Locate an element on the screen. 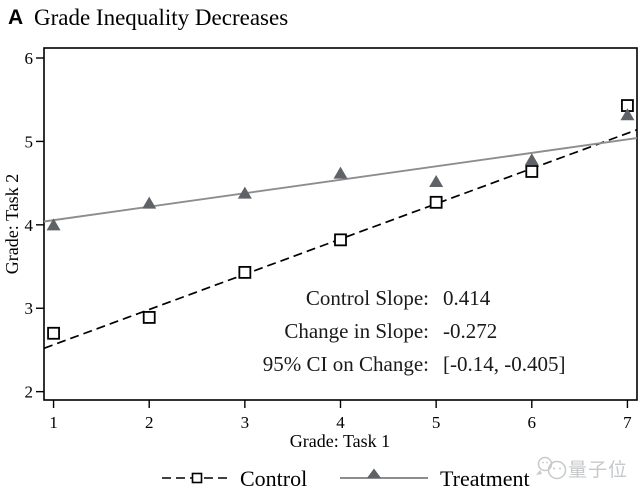 This screenshot has height=495, width=640. control-square-icon is located at coordinates (197, 478).